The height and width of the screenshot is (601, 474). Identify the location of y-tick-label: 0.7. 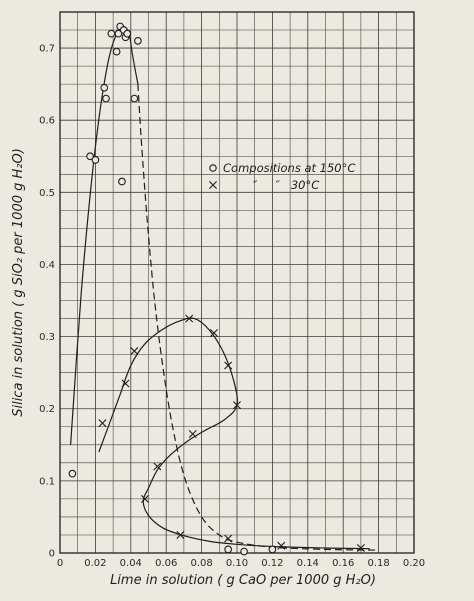
(47, 49).